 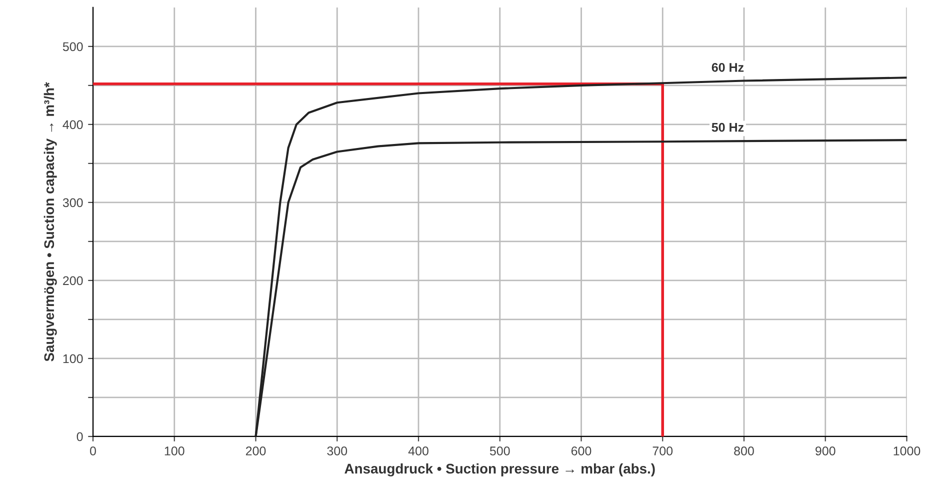 What do you see at coordinates (418, 451) in the screenshot?
I see `x-tick-label: 400` at bounding box center [418, 451].